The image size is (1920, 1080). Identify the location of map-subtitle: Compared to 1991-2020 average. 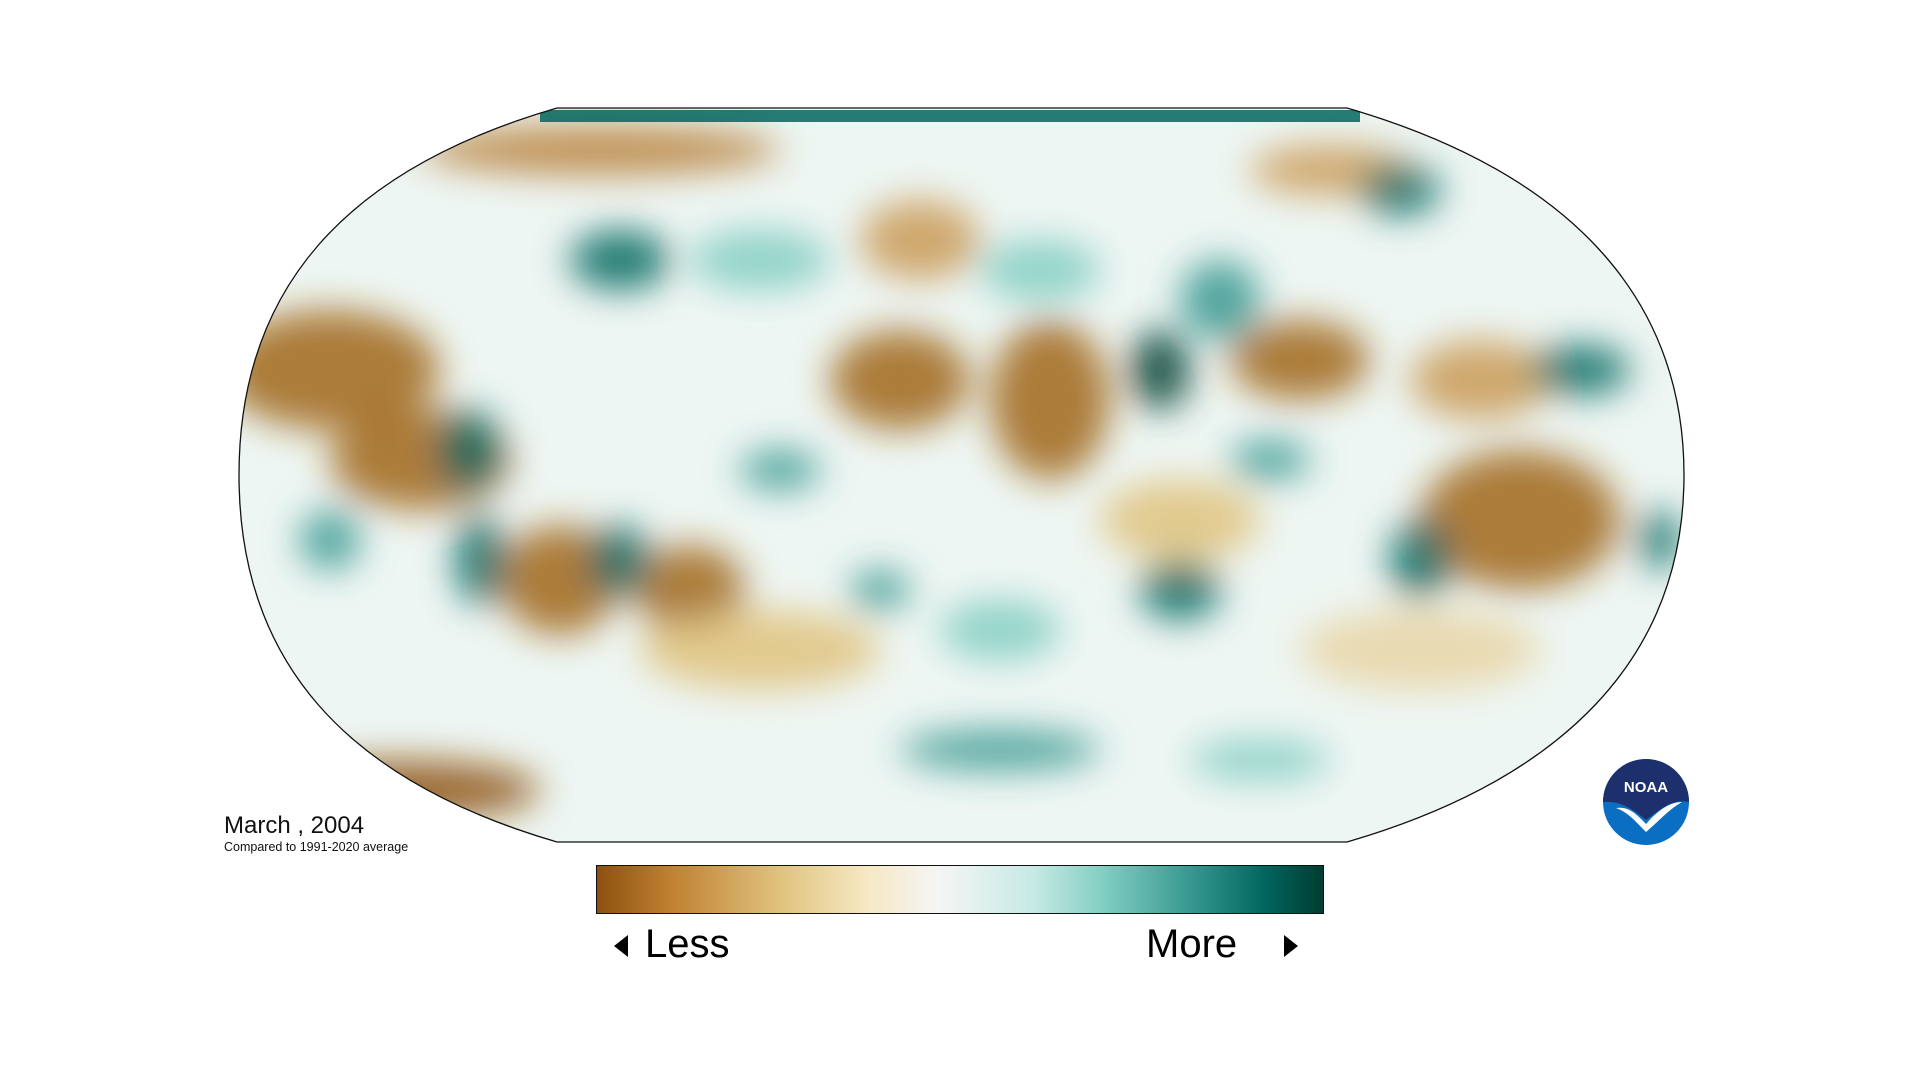
(316, 847).